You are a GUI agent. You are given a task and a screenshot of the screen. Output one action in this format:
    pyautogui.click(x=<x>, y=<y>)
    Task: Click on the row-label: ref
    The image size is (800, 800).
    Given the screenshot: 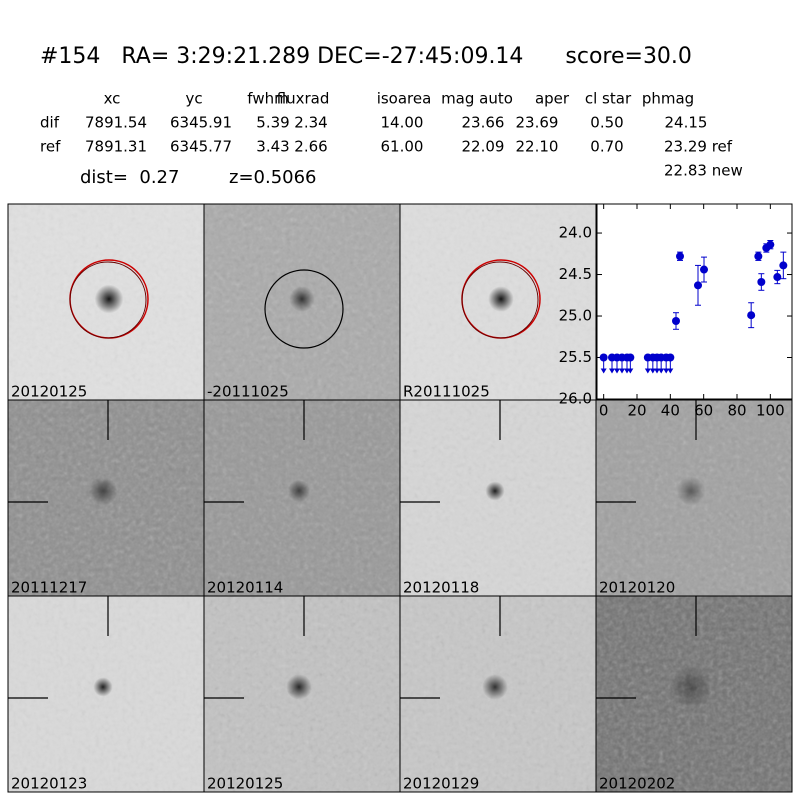 What is the action you would take?
    pyautogui.click(x=50, y=147)
    